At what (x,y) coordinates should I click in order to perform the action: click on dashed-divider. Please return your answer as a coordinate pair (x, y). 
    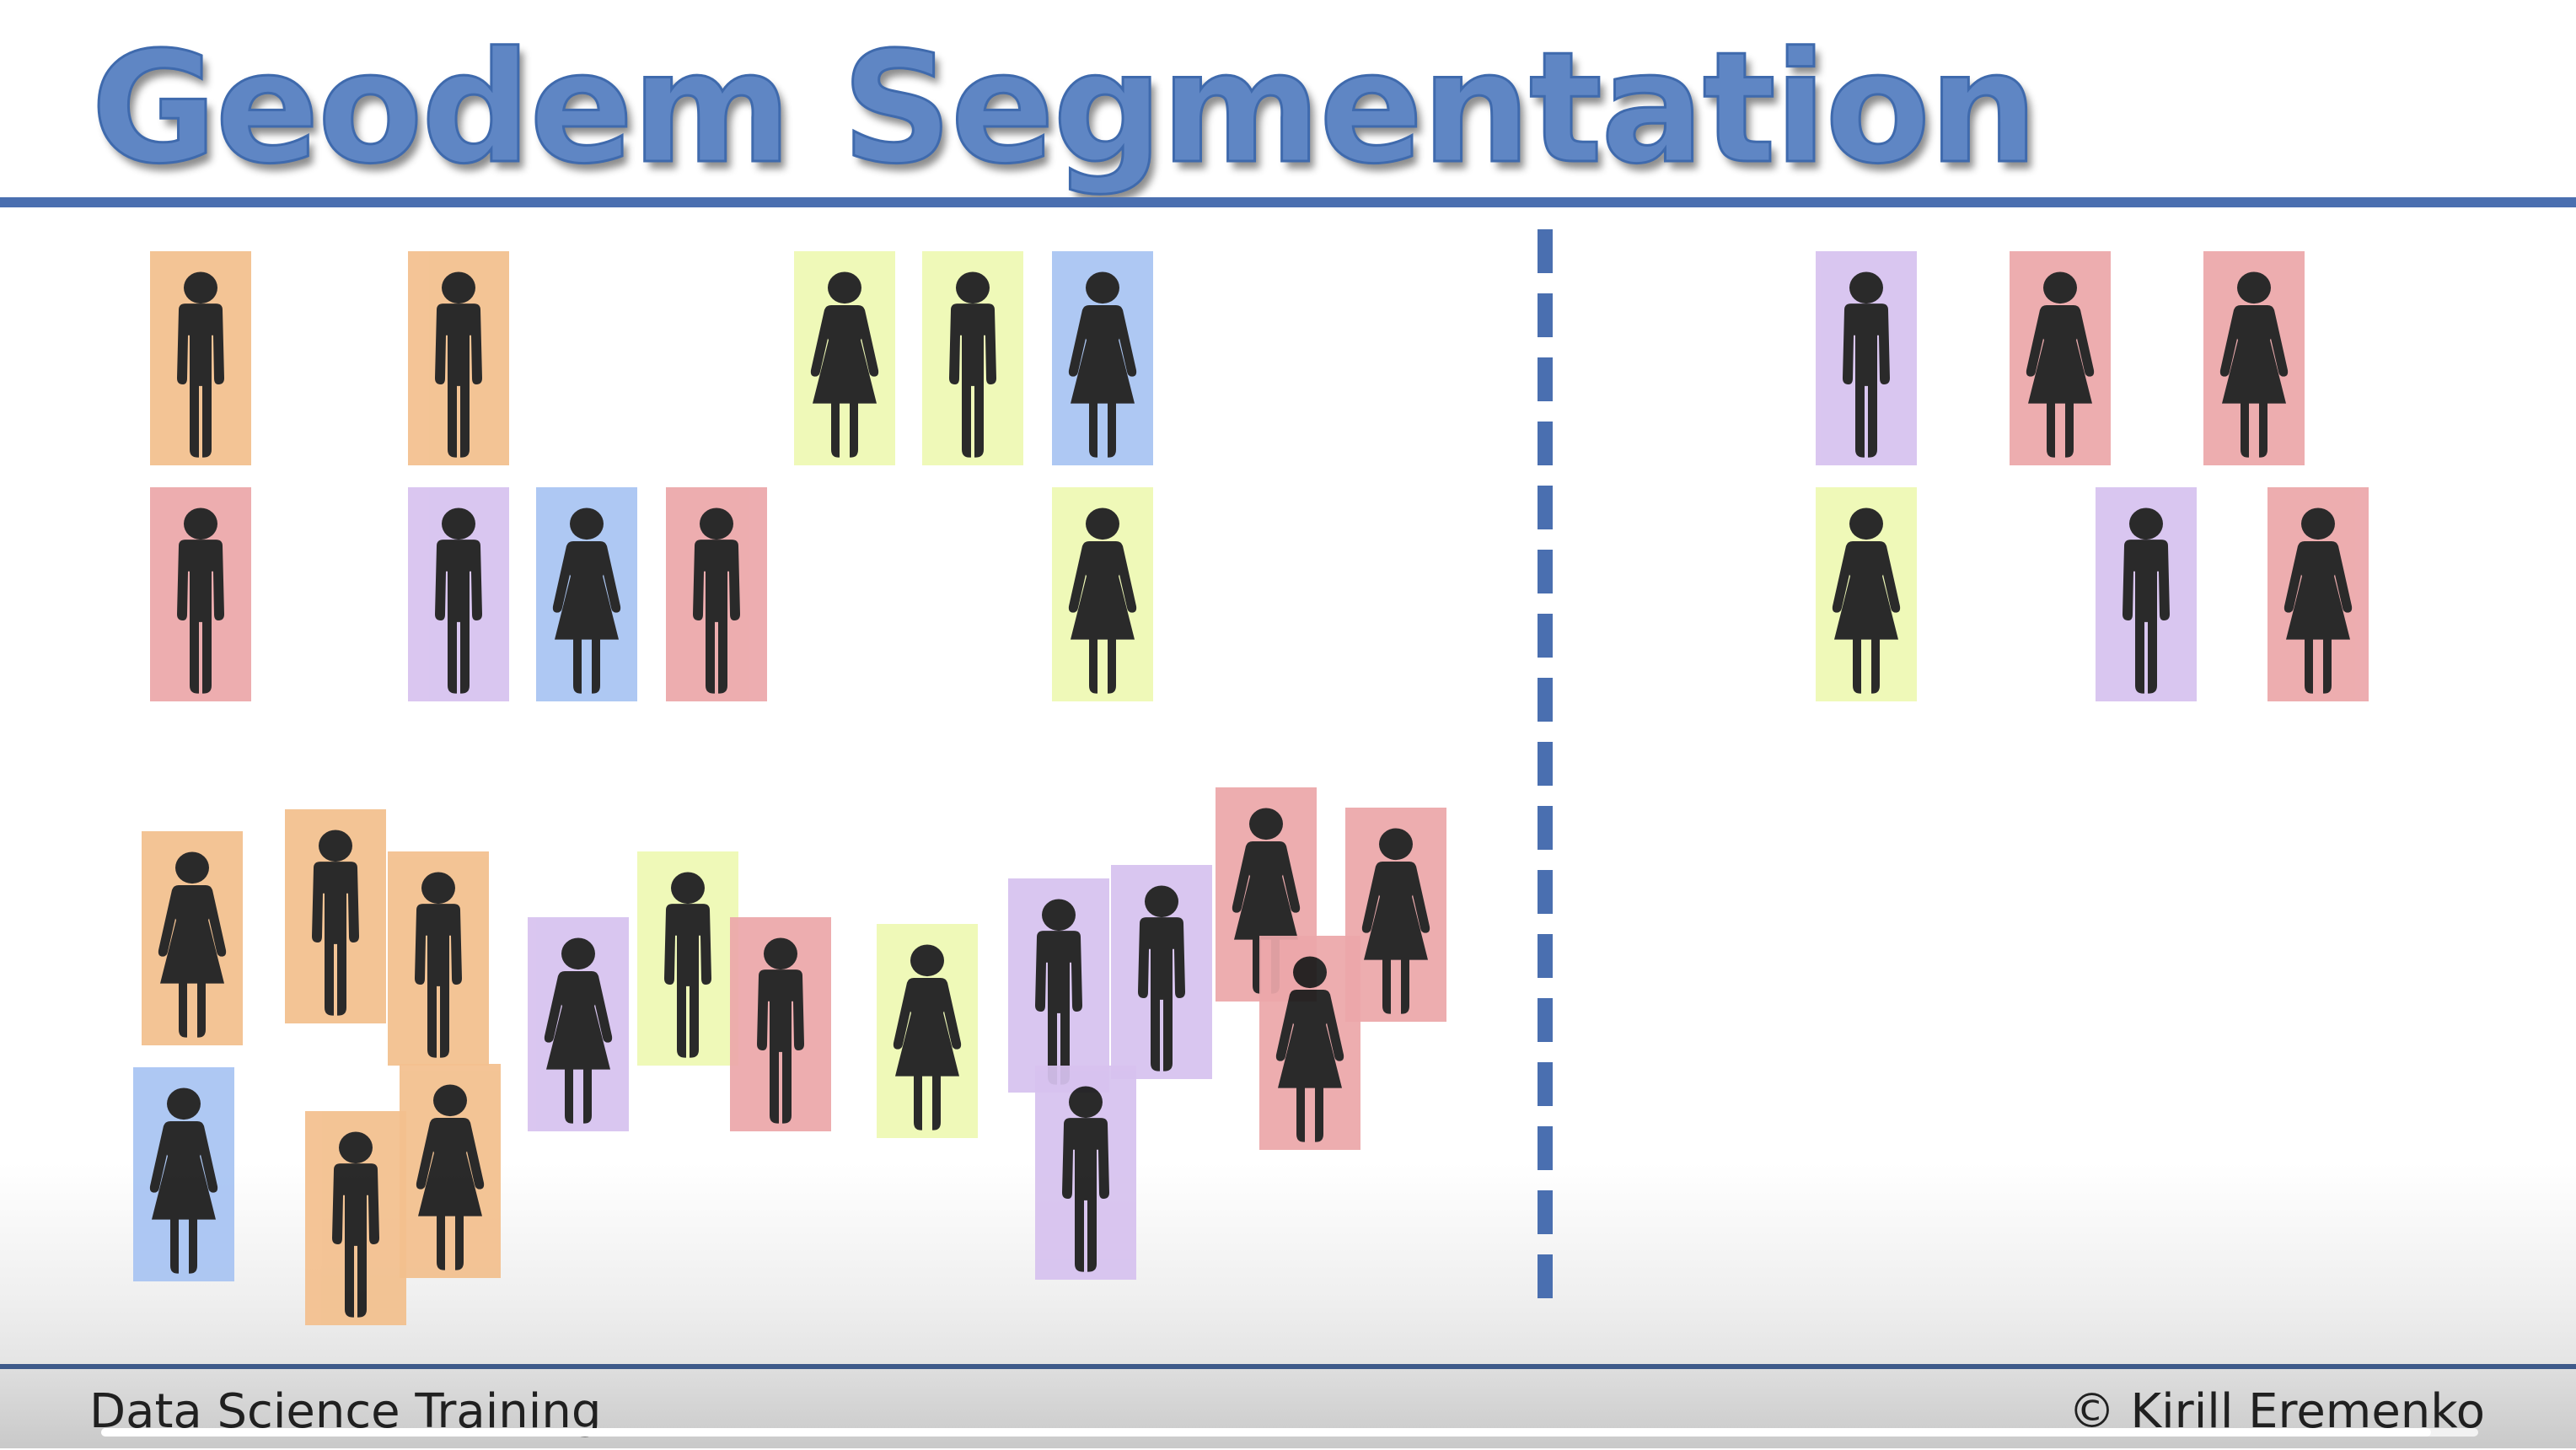
    Looking at the image, I should click on (1545, 769).